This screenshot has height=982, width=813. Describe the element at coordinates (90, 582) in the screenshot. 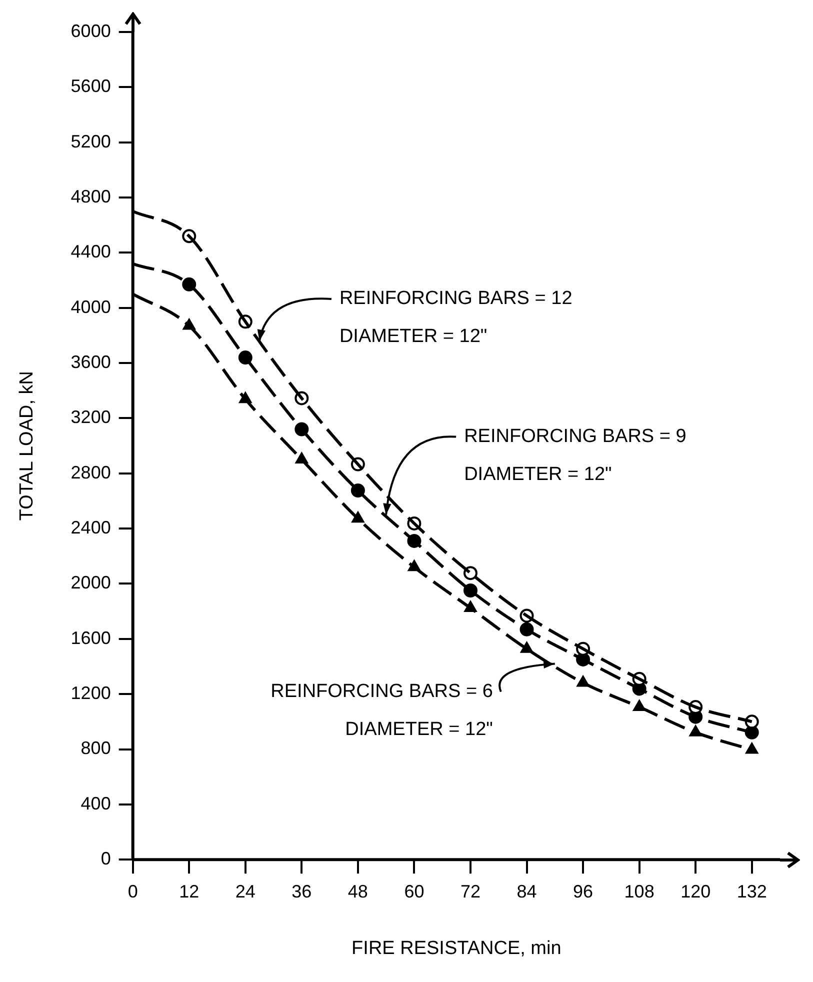

I see `y-tick-label: 2000` at that location.